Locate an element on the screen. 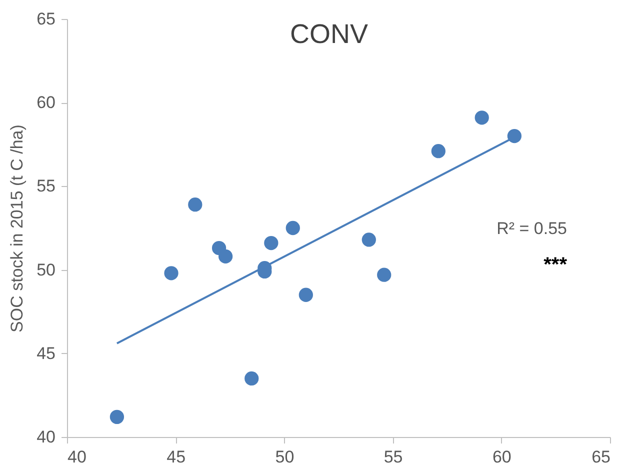  y-tick-label: 55 is located at coordinates (46, 186).